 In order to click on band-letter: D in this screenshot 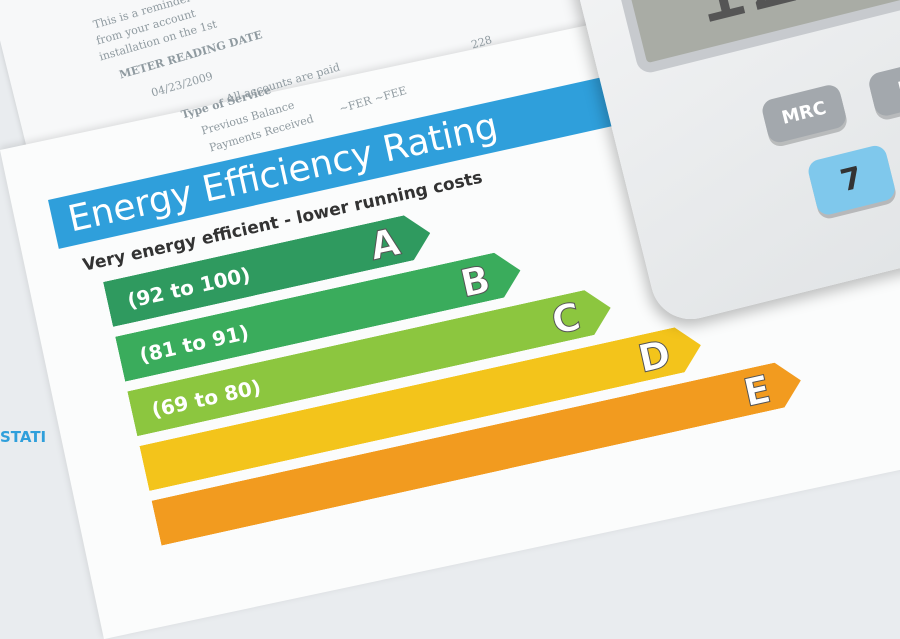, I will do `click(654, 356)`.